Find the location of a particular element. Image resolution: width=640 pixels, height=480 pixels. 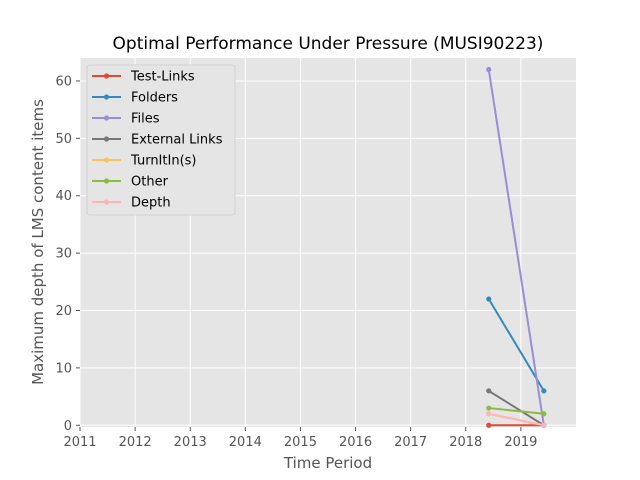

legend-item-files: Files is located at coordinates (126, 119).